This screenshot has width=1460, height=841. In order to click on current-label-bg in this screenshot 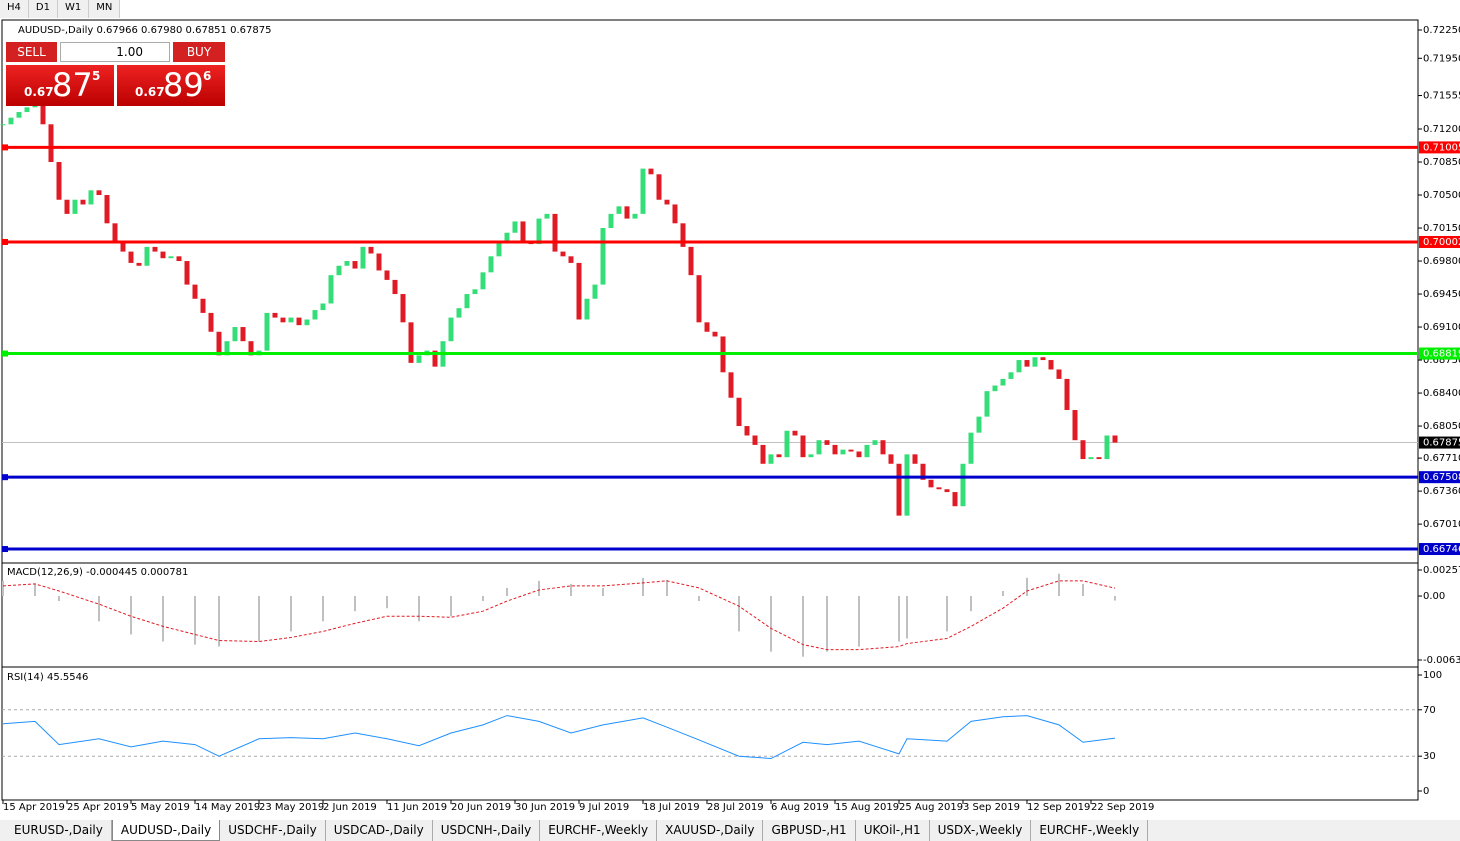, I will do `click(1439, 442)`.